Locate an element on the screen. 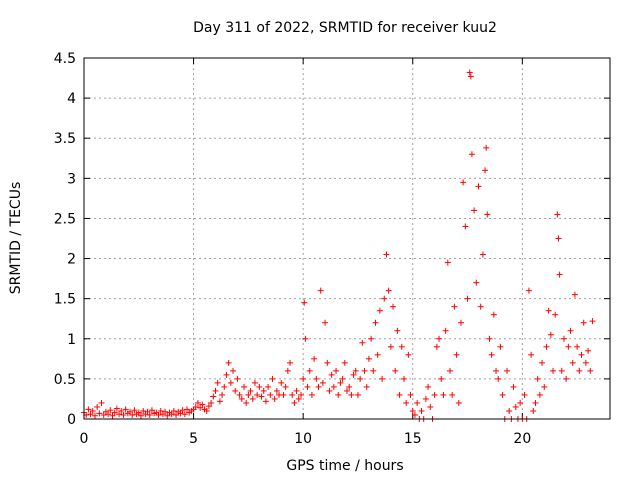  x-axis-label: GPS time / hours is located at coordinates (344, 466).